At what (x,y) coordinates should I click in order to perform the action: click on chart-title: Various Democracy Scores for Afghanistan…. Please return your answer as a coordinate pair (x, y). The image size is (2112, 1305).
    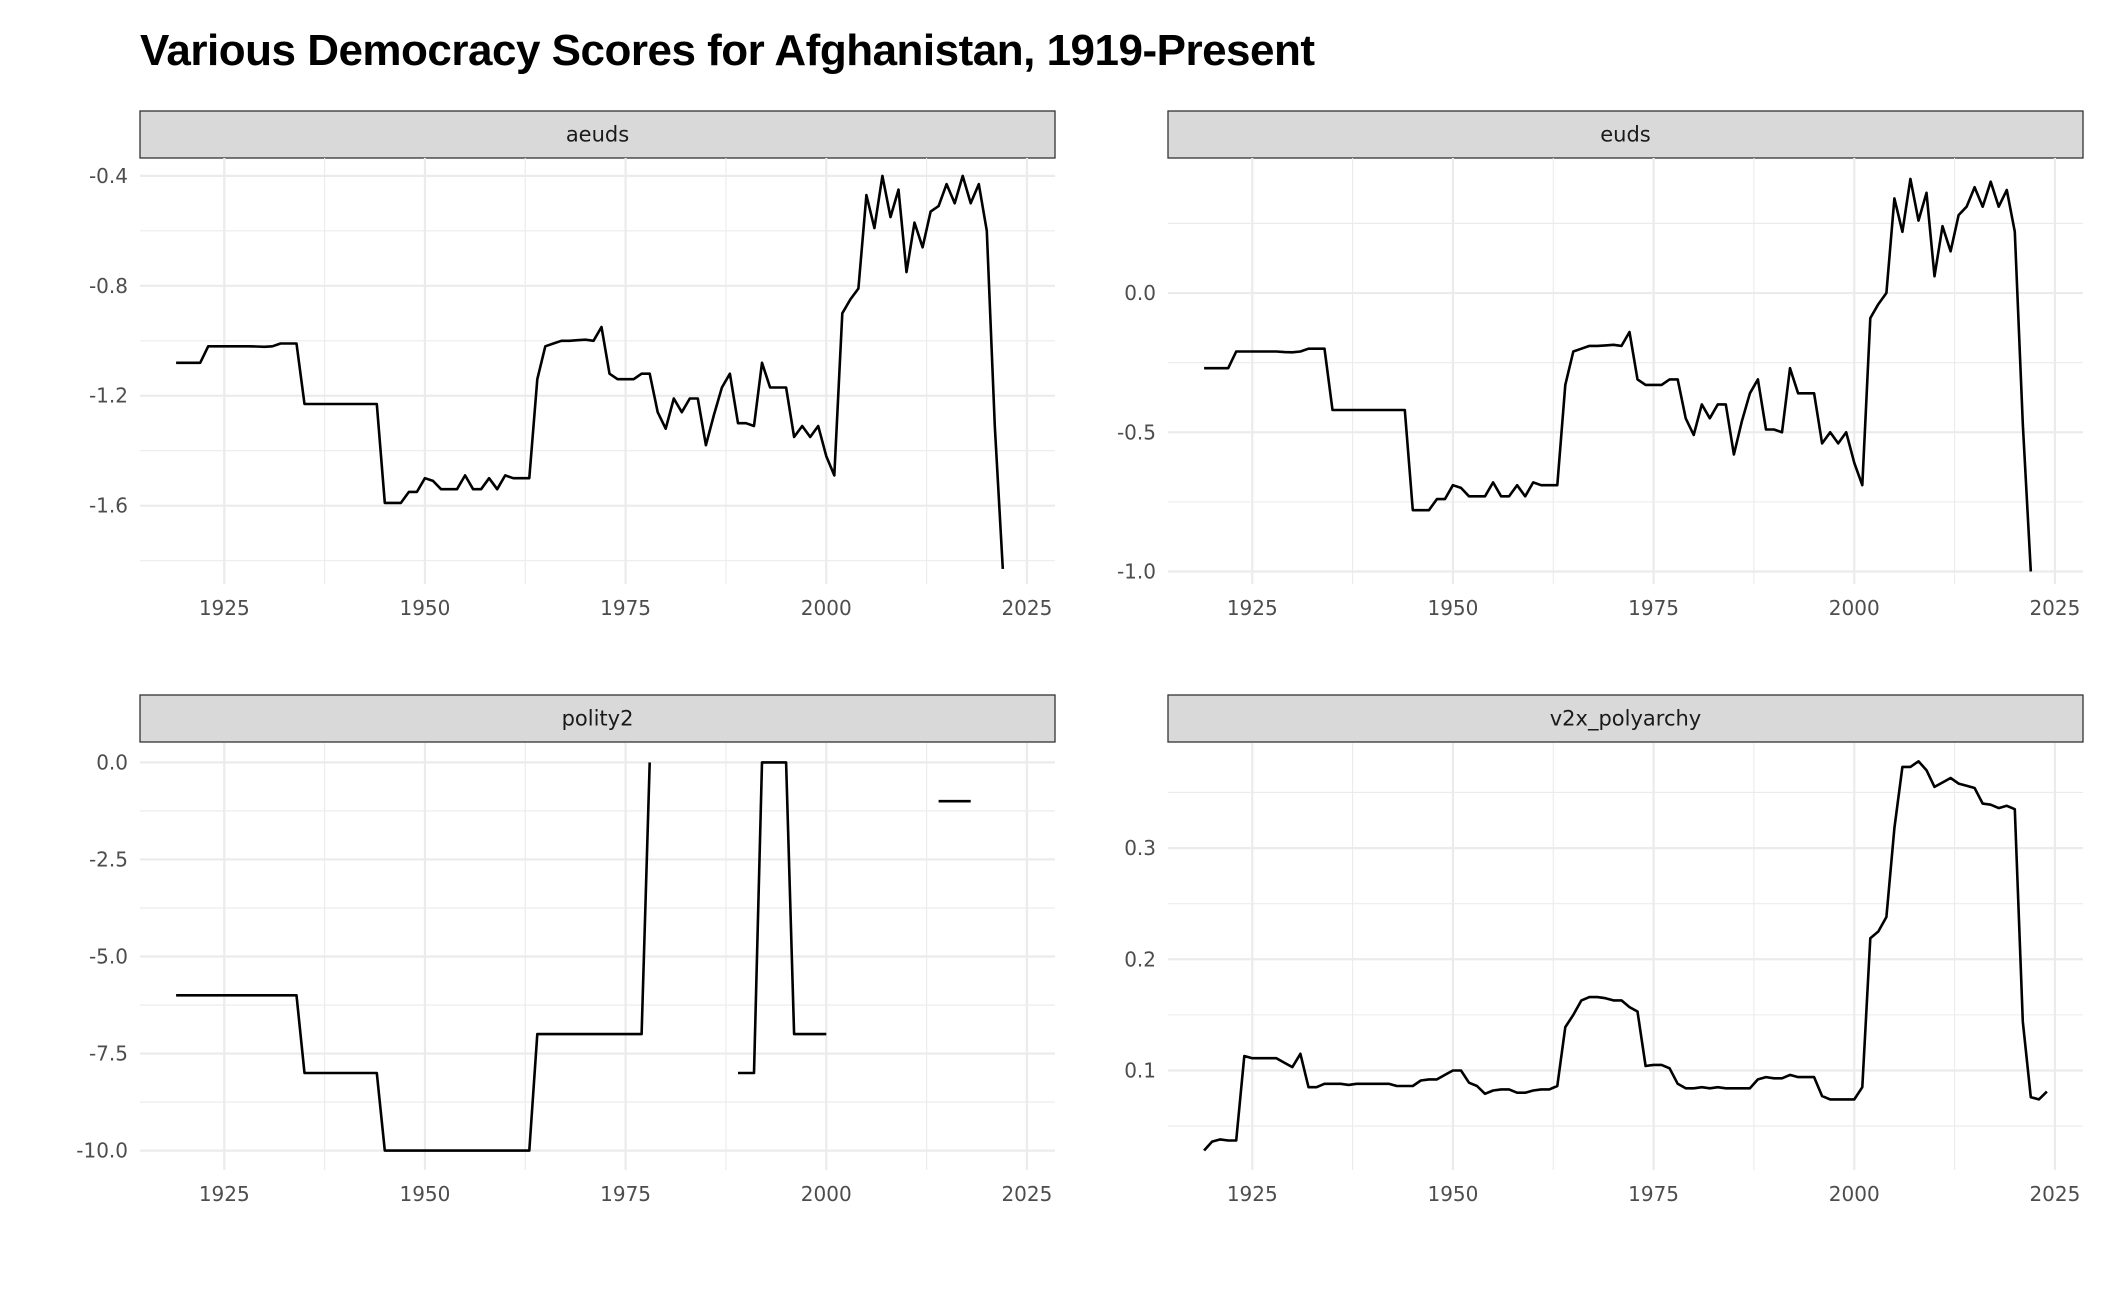
    Looking at the image, I should click on (727, 50).